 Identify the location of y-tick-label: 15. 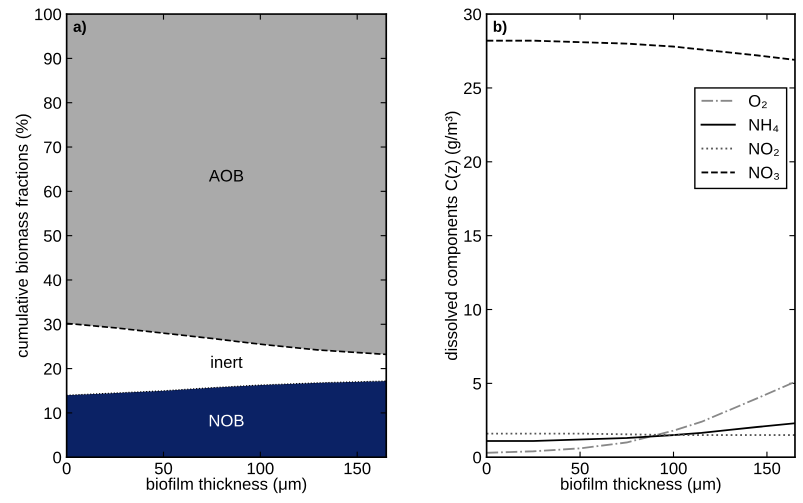
(473, 236).